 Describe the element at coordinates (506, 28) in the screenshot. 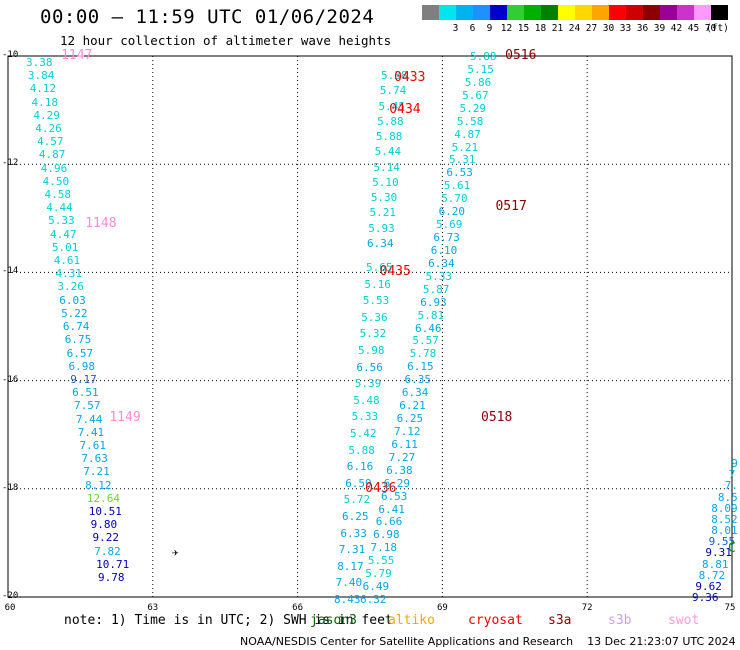

I see `scale-label: 12` at that location.